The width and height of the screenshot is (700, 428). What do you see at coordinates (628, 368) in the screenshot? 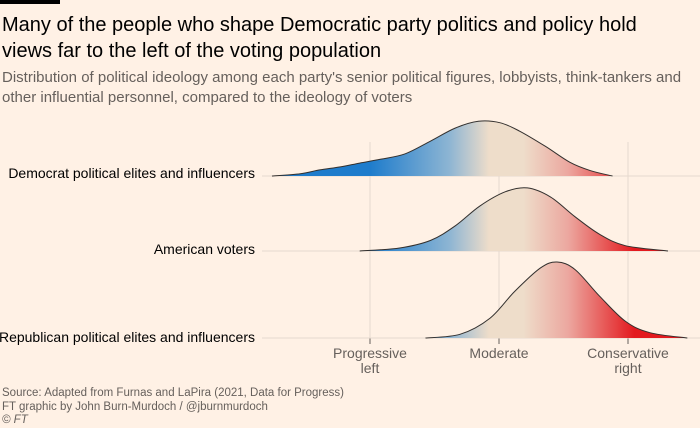
I see `tick-line2: right` at bounding box center [628, 368].